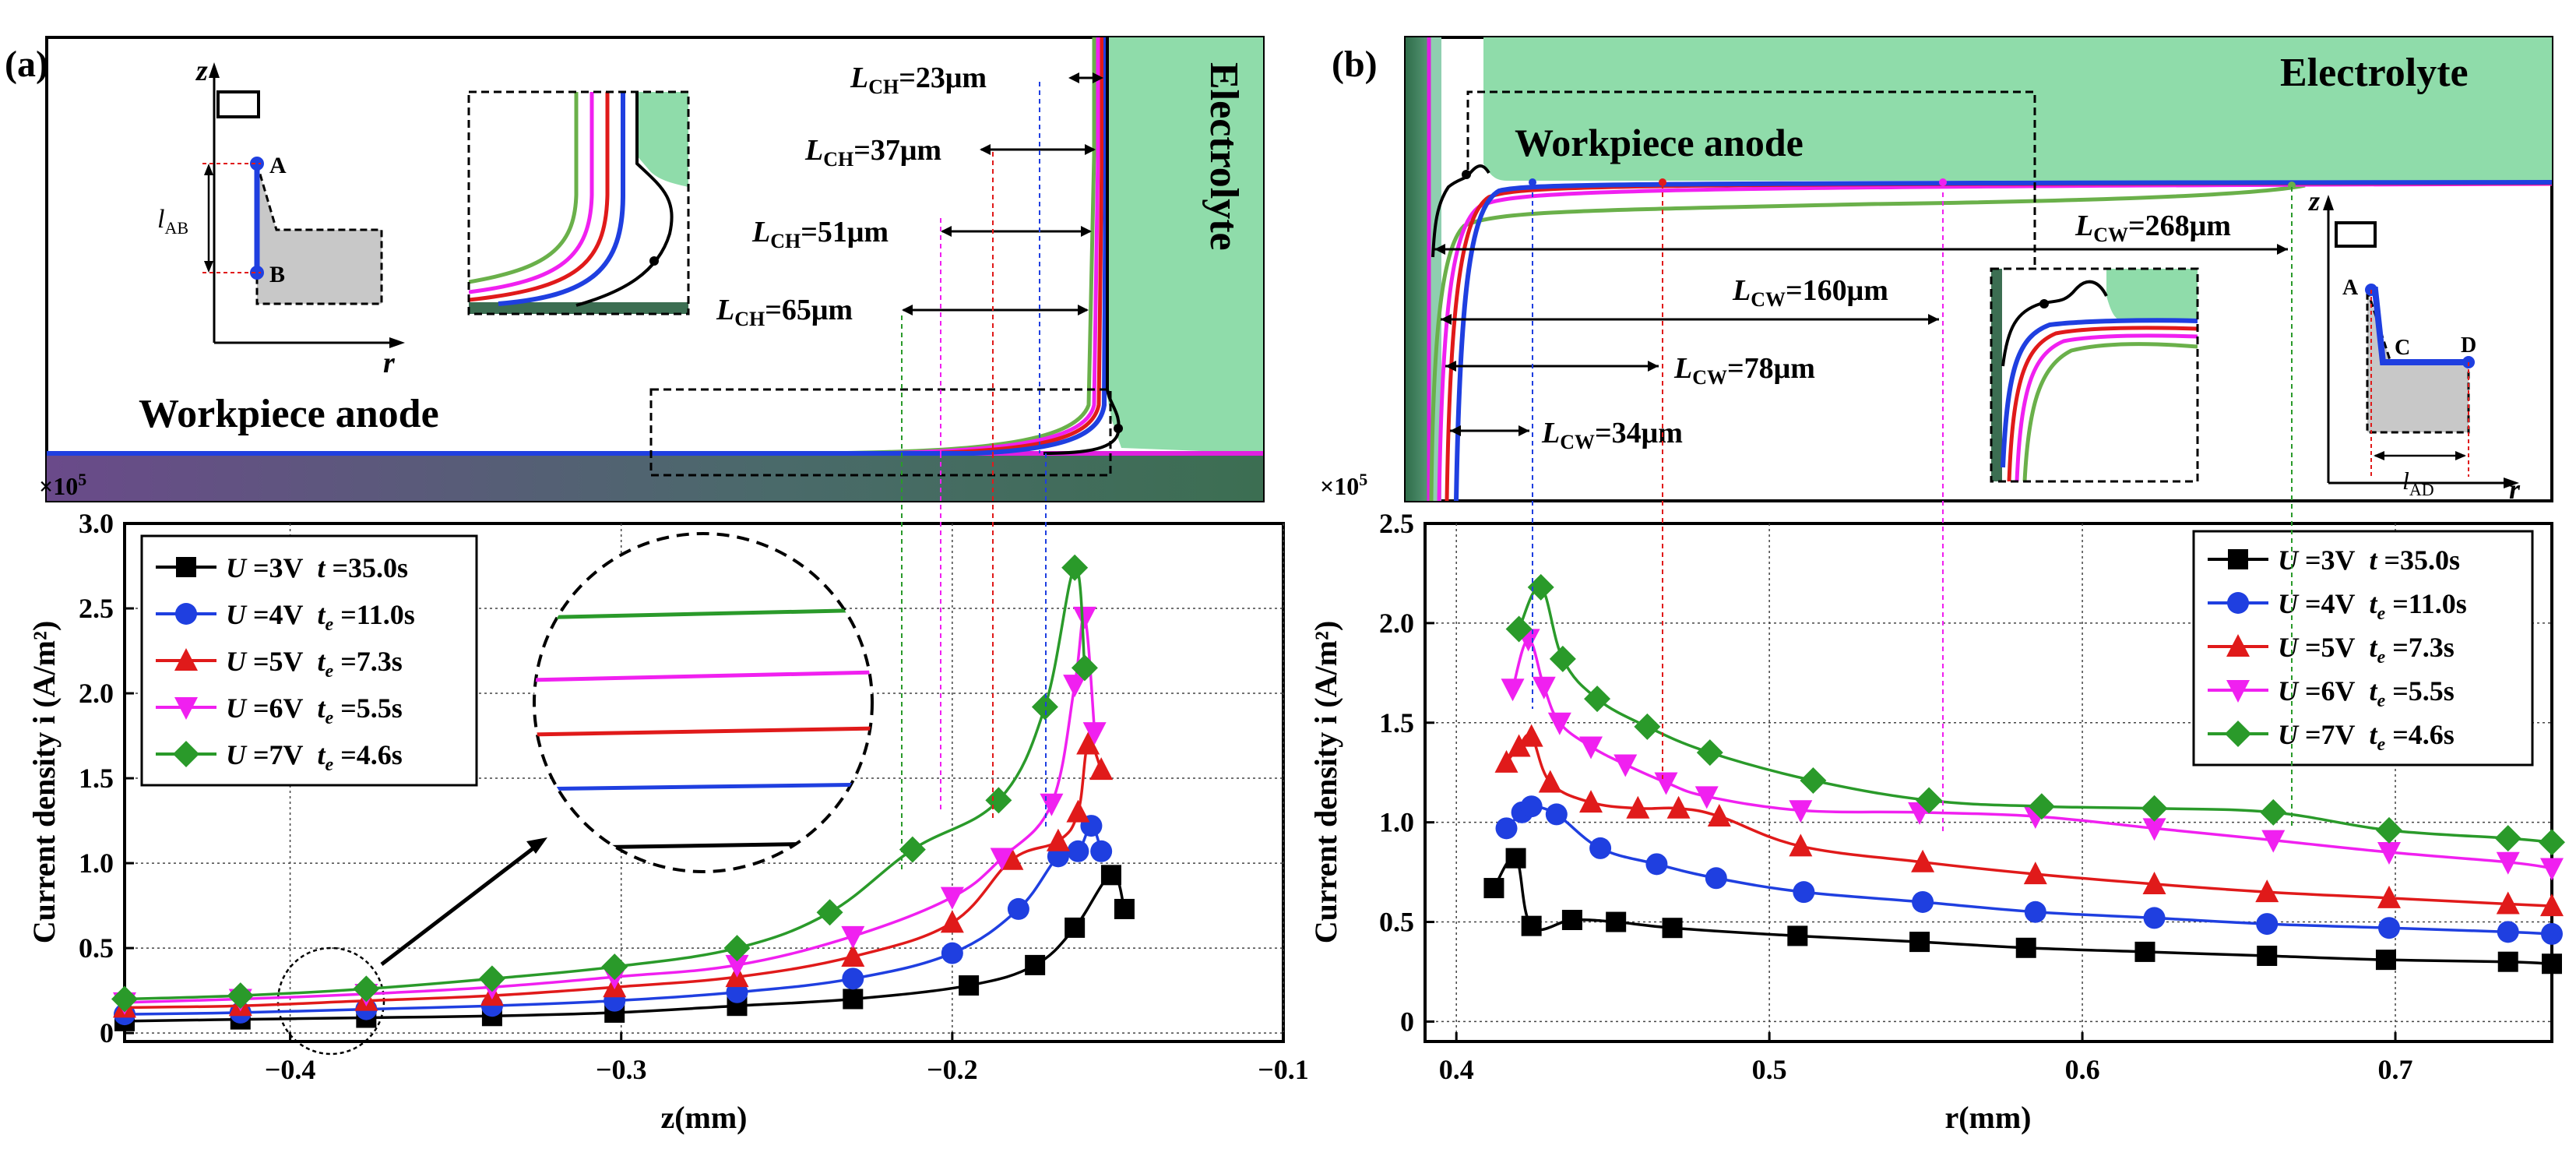 The width and height of the screenshot is (2576, 1156). What do you see at coordinates (62, 485) in the screenshot?
I see `panel-a-scale-factor: ×10⁵` at bounding box center [62, 485].